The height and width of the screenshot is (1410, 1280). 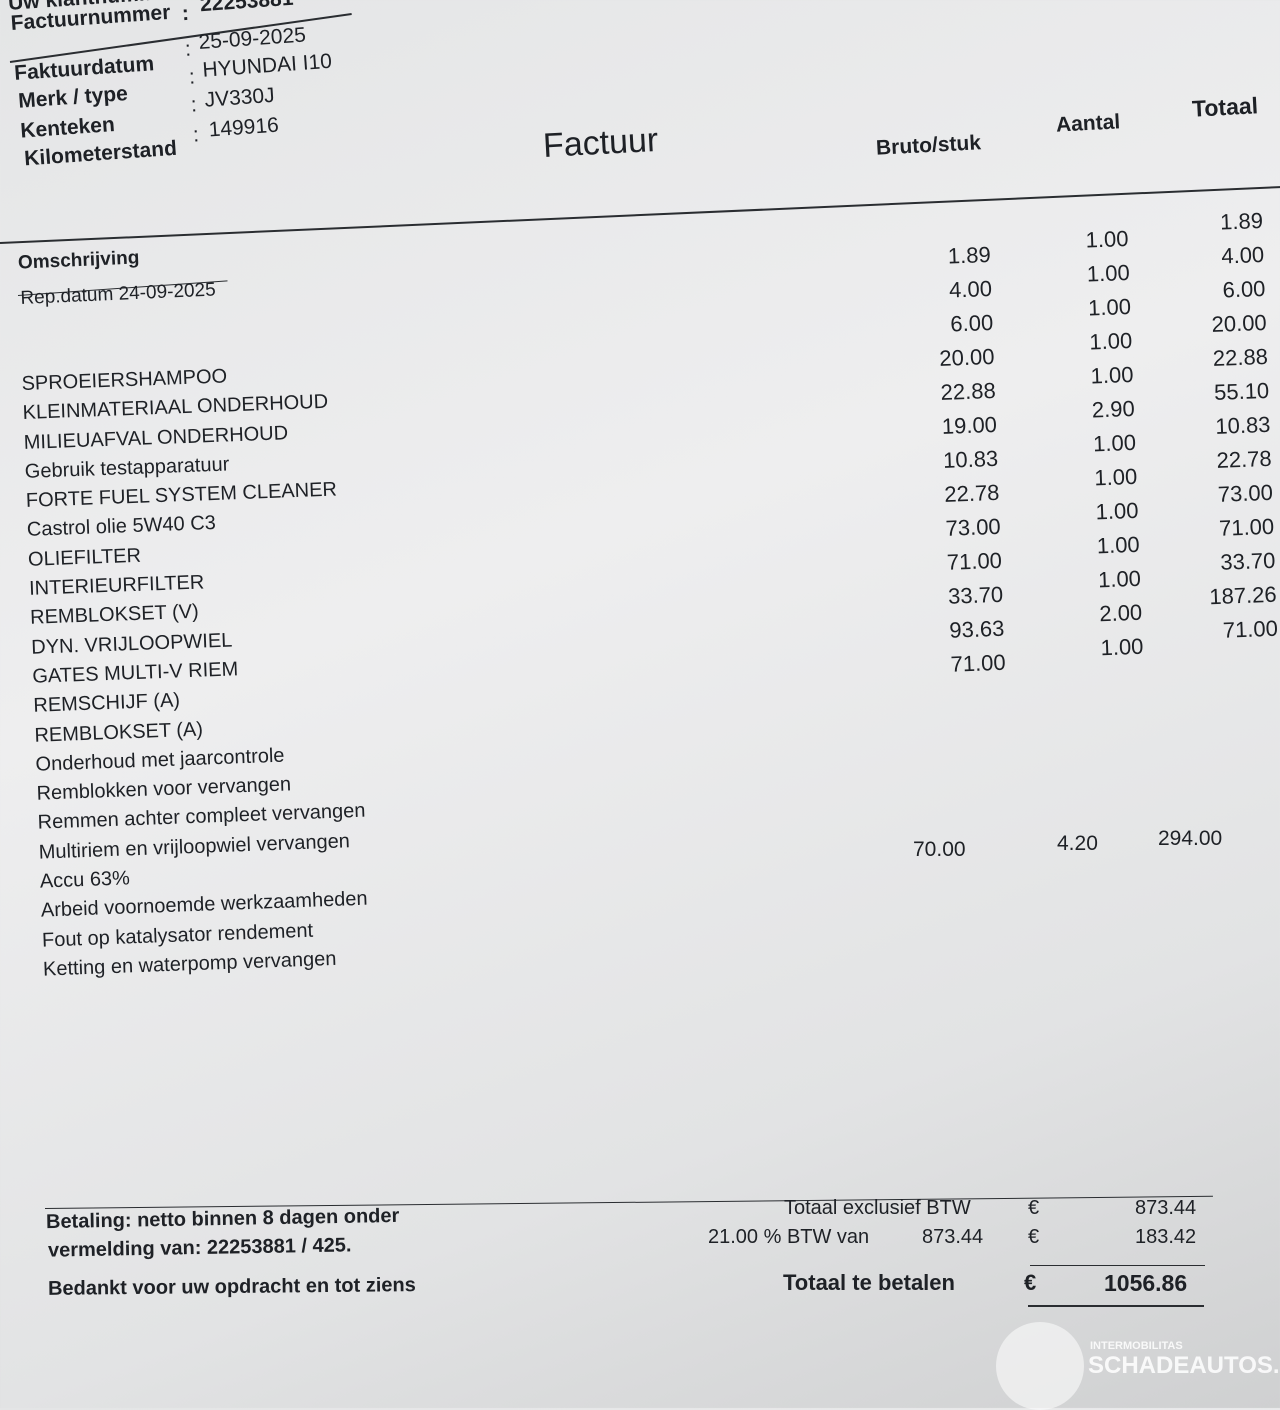 What do you see at coordinates (928, 145) in the screenshot?
I see `column-price: Bruto/stuk` at bounding box center [928, 145].